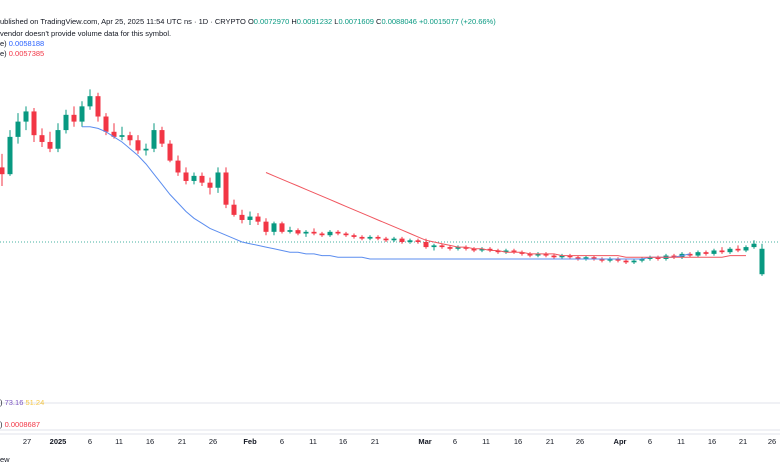  What do you see at coordinates (343, 441) in the screenshot?
I see `x-tick-label: 16` at bounding box center [343, 441].